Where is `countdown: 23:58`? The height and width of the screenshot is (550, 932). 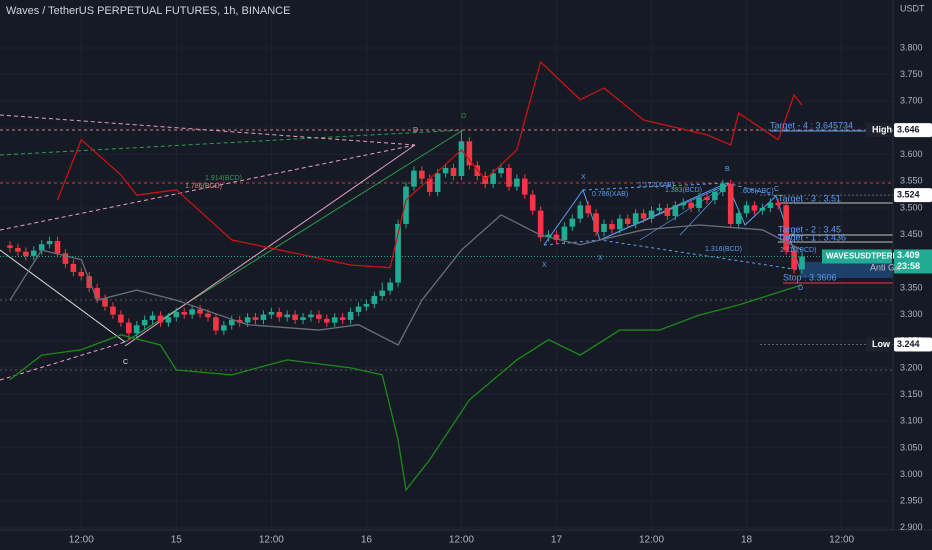
countdown: 23:58 is located at coordinates (908, 266).